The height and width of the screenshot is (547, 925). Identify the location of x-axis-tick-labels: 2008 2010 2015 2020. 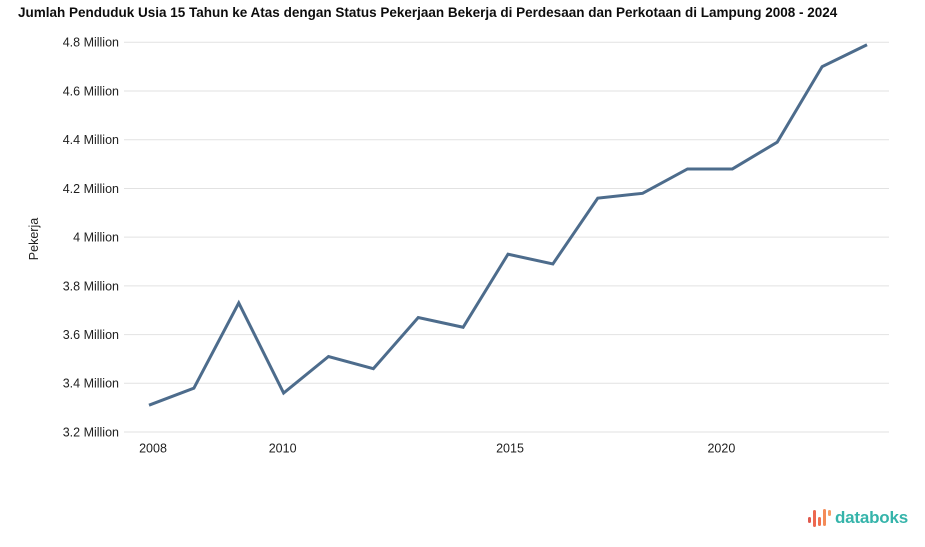
(437, 449).